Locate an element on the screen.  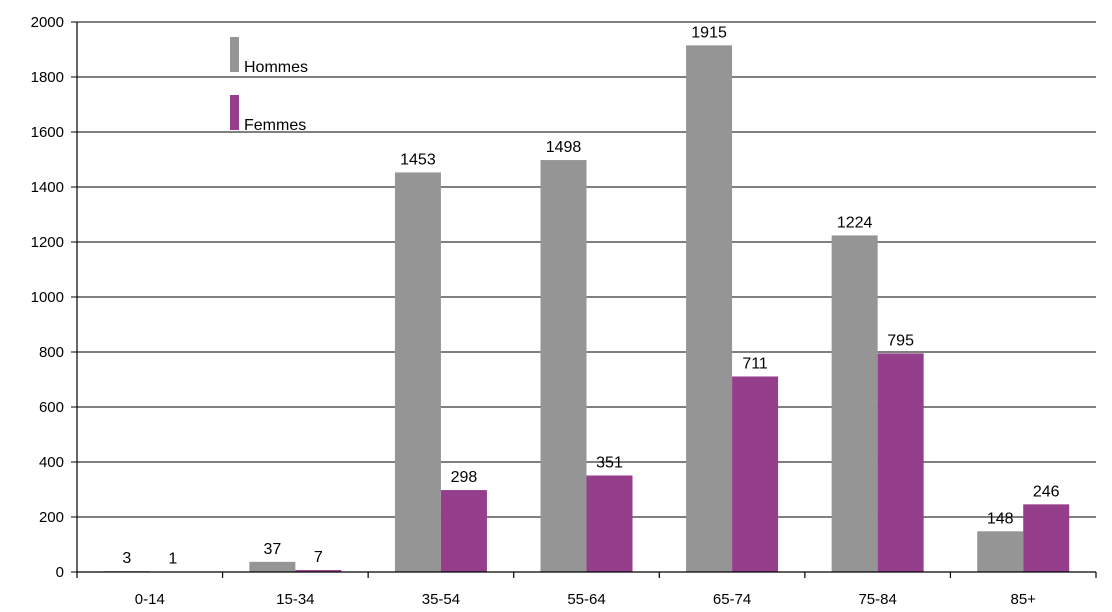
y-tick-label: 800 is located at coordinates (51, 352).